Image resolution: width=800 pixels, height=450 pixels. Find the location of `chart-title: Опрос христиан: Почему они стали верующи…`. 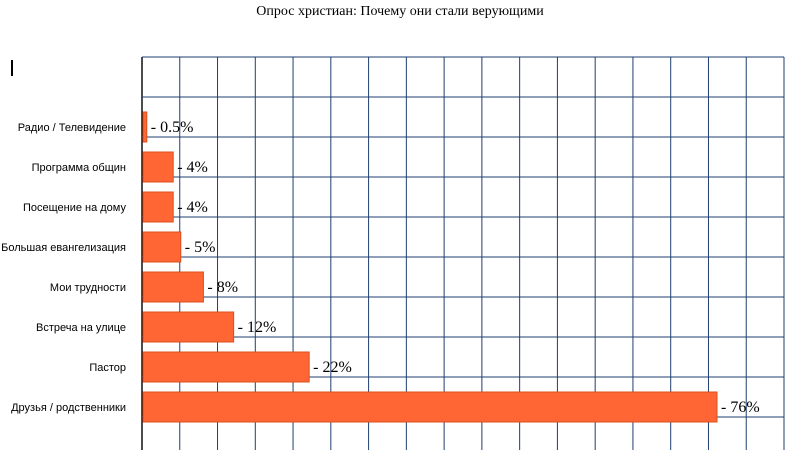

chart-title: Опрос христиан: Почему они стали верующи… is located at coordinates (400, 11).